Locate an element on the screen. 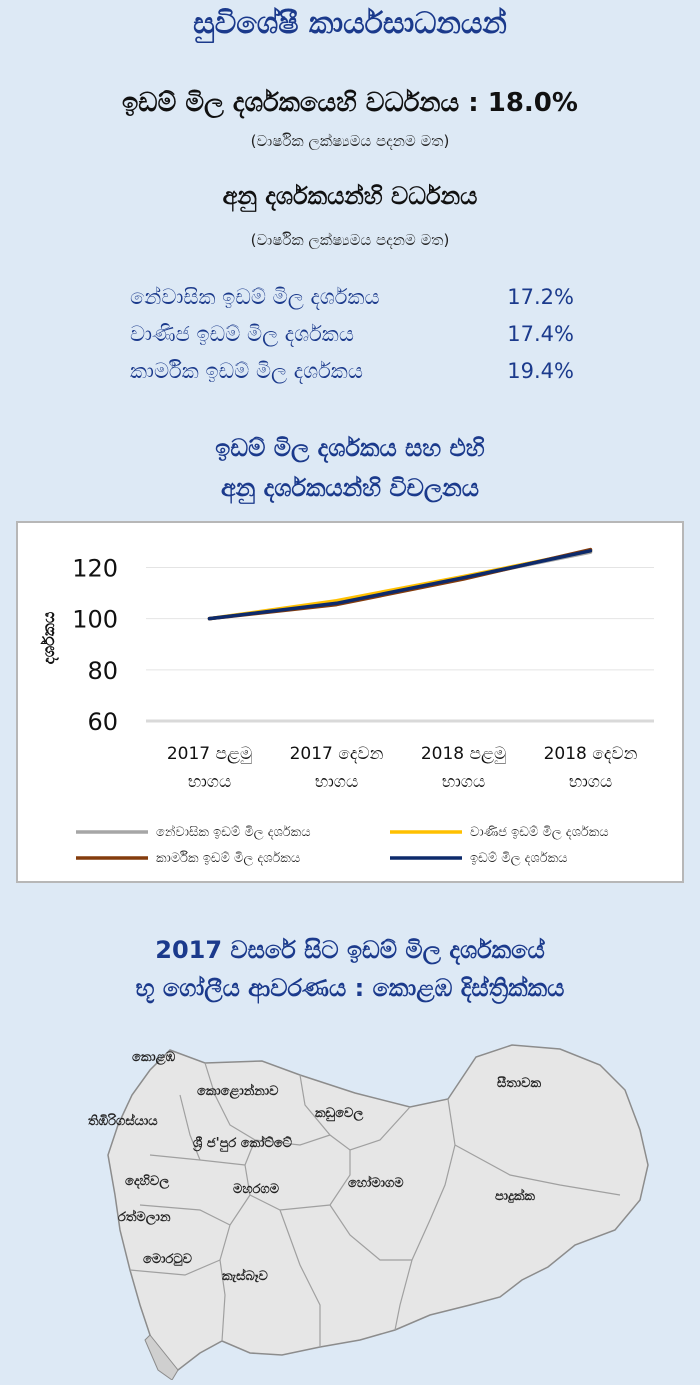 This screenshot has height=1385, width=700. coast-strip is located at coordinates (161, 1357).